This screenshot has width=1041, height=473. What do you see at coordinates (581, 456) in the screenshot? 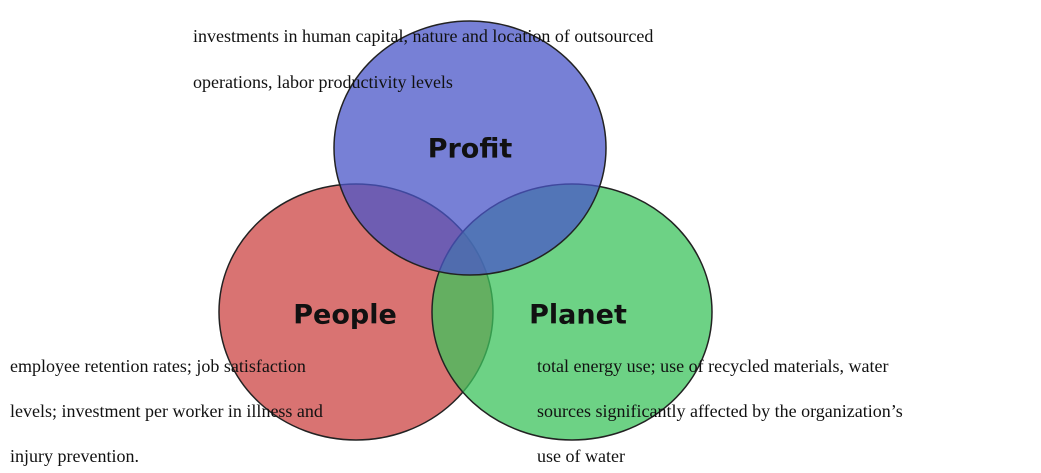
I see `planet-description: use of water` at bounding box center [581, 456].